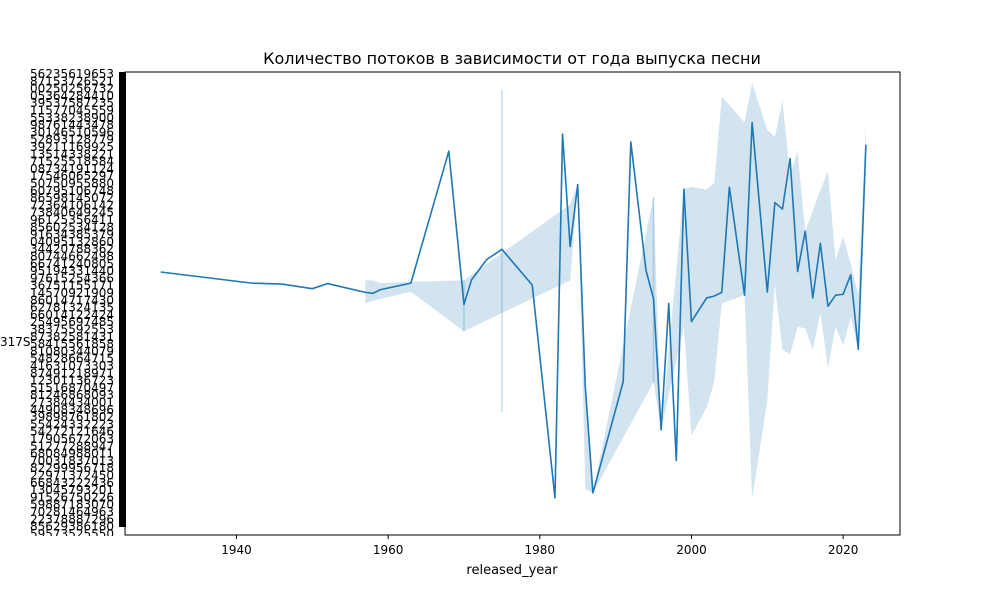 The height and width of the screenshot is (600, 1000). What do you see at coordinates (72, 140) in the screenshot?
I see `y-tick-label: 52893128779` at bounding box center [72, 140].